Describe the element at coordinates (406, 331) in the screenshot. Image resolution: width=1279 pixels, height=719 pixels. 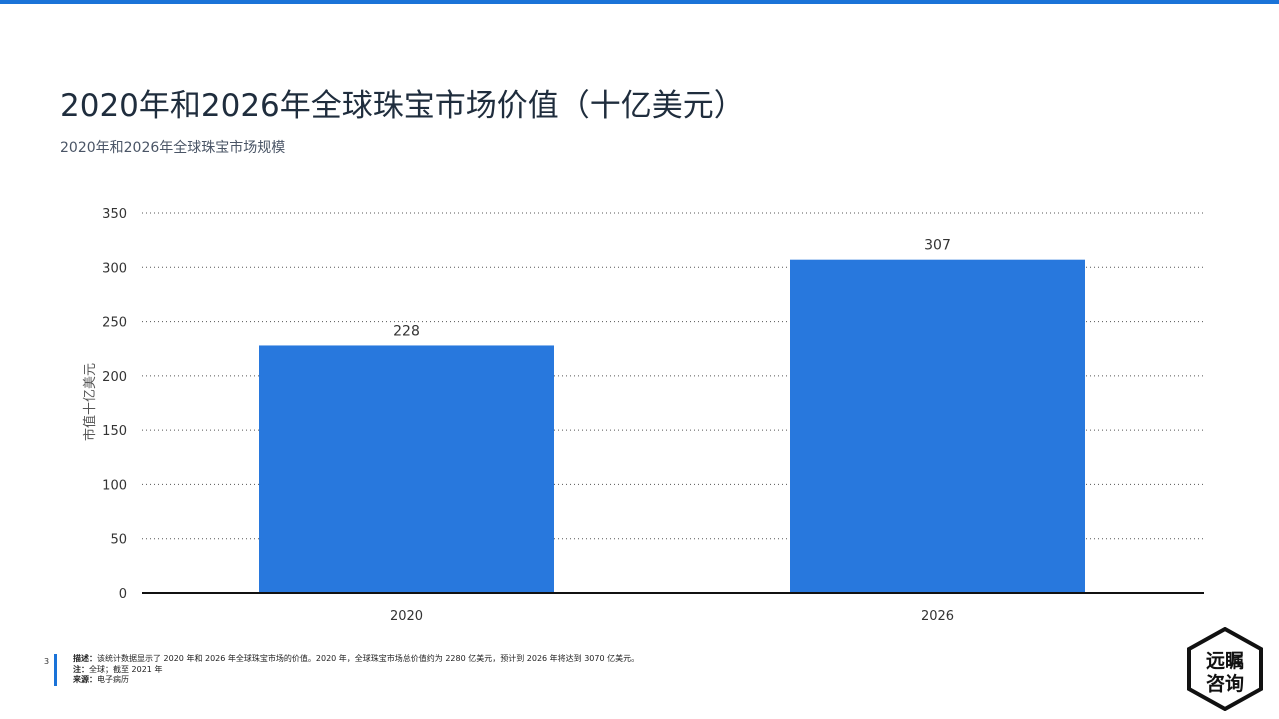
I see `data-label-2020: 228` at that location.